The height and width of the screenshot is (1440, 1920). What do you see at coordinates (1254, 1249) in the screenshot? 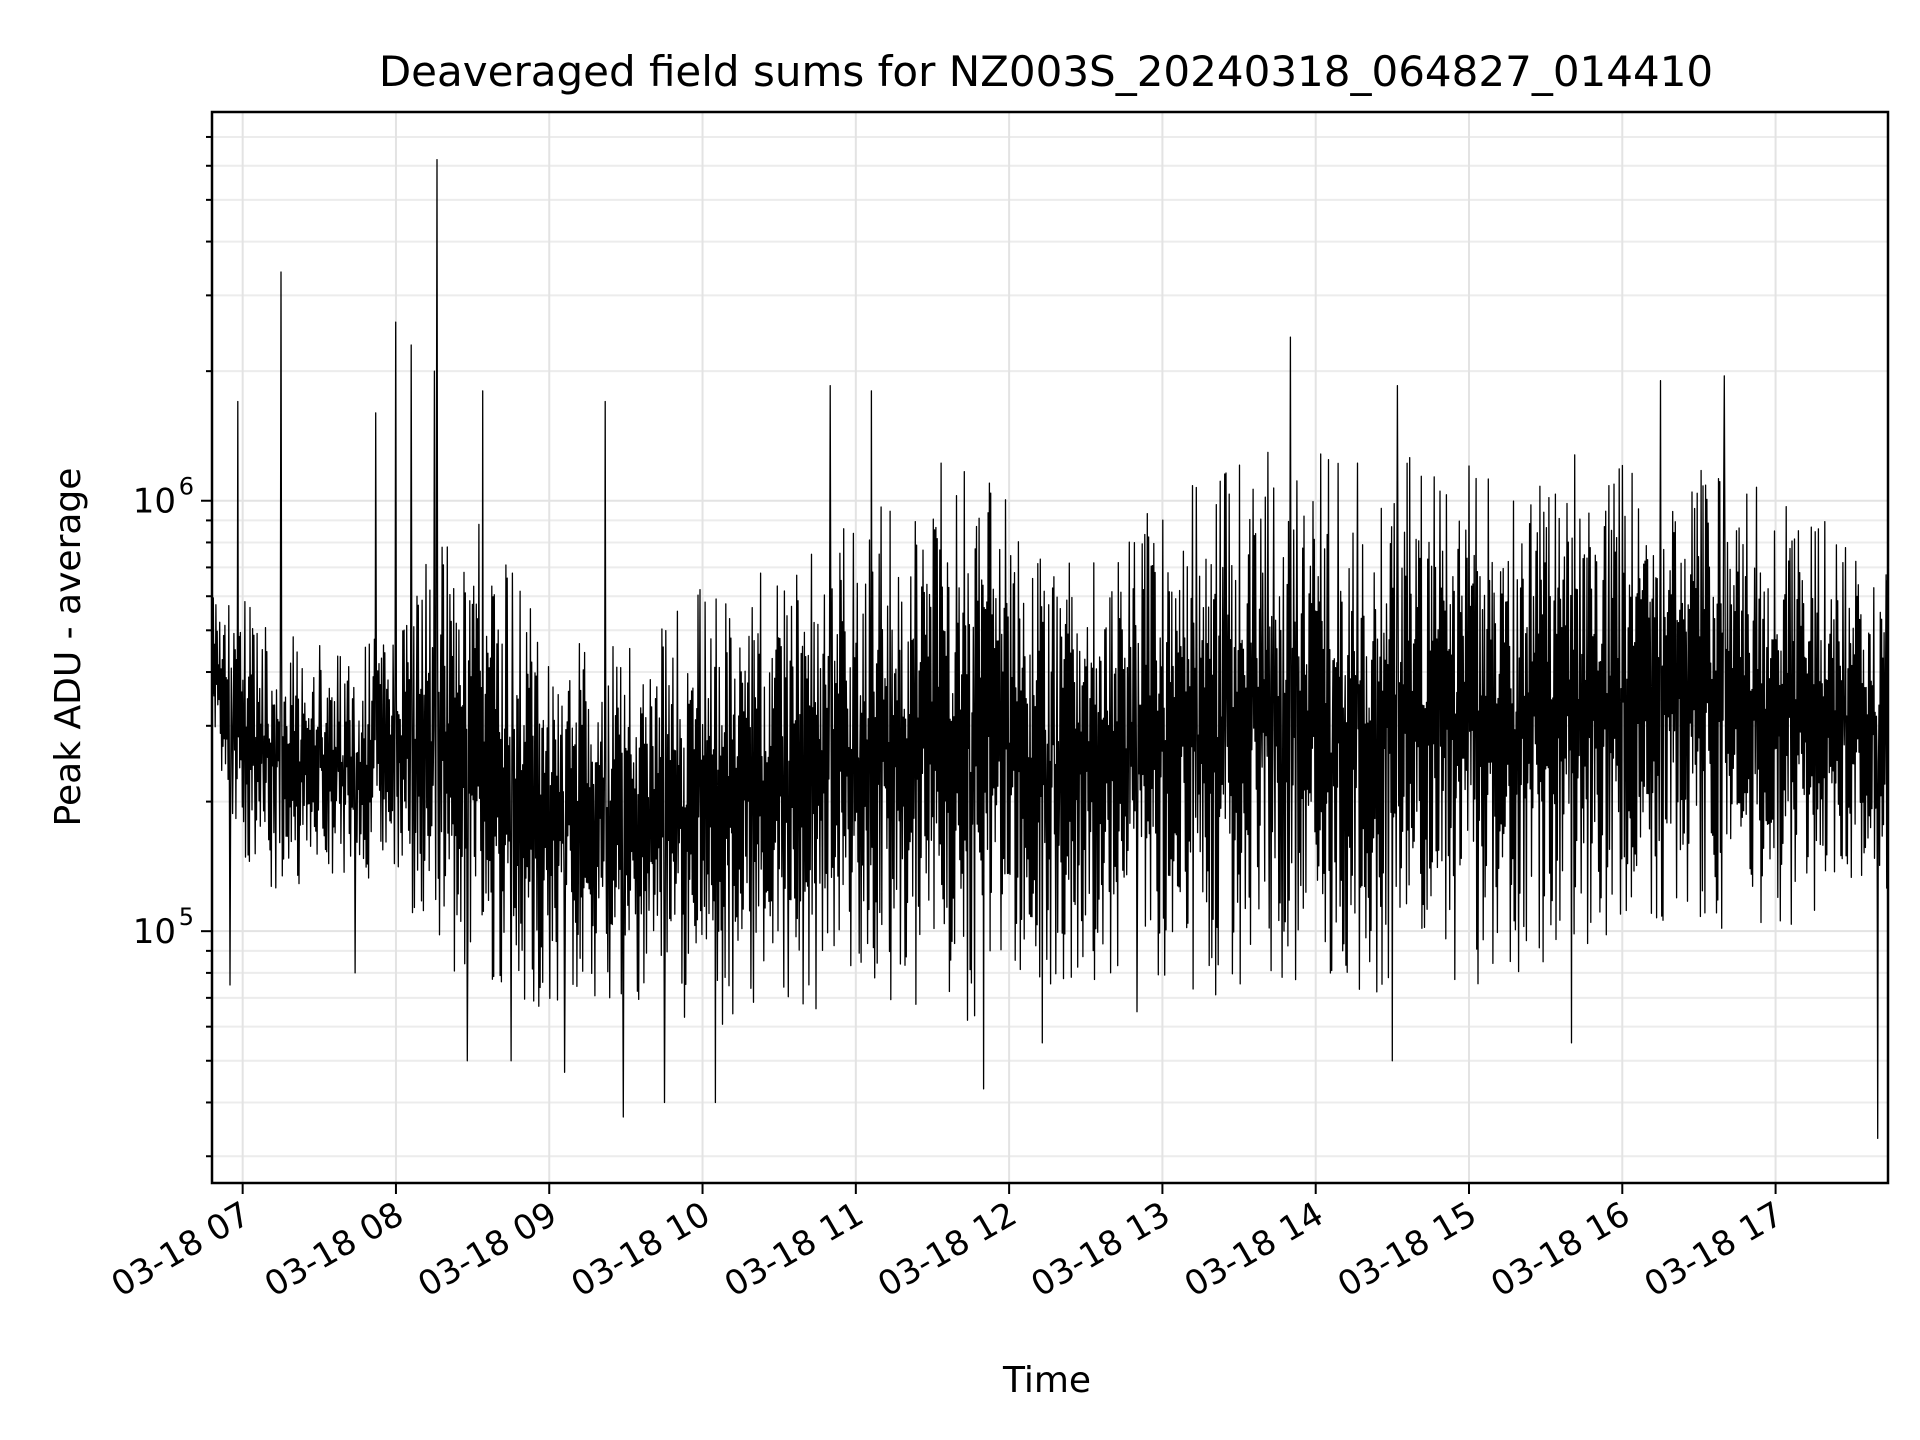
I see `x-tick-label: 03-18 14` at bounding box center [1254, 1249].